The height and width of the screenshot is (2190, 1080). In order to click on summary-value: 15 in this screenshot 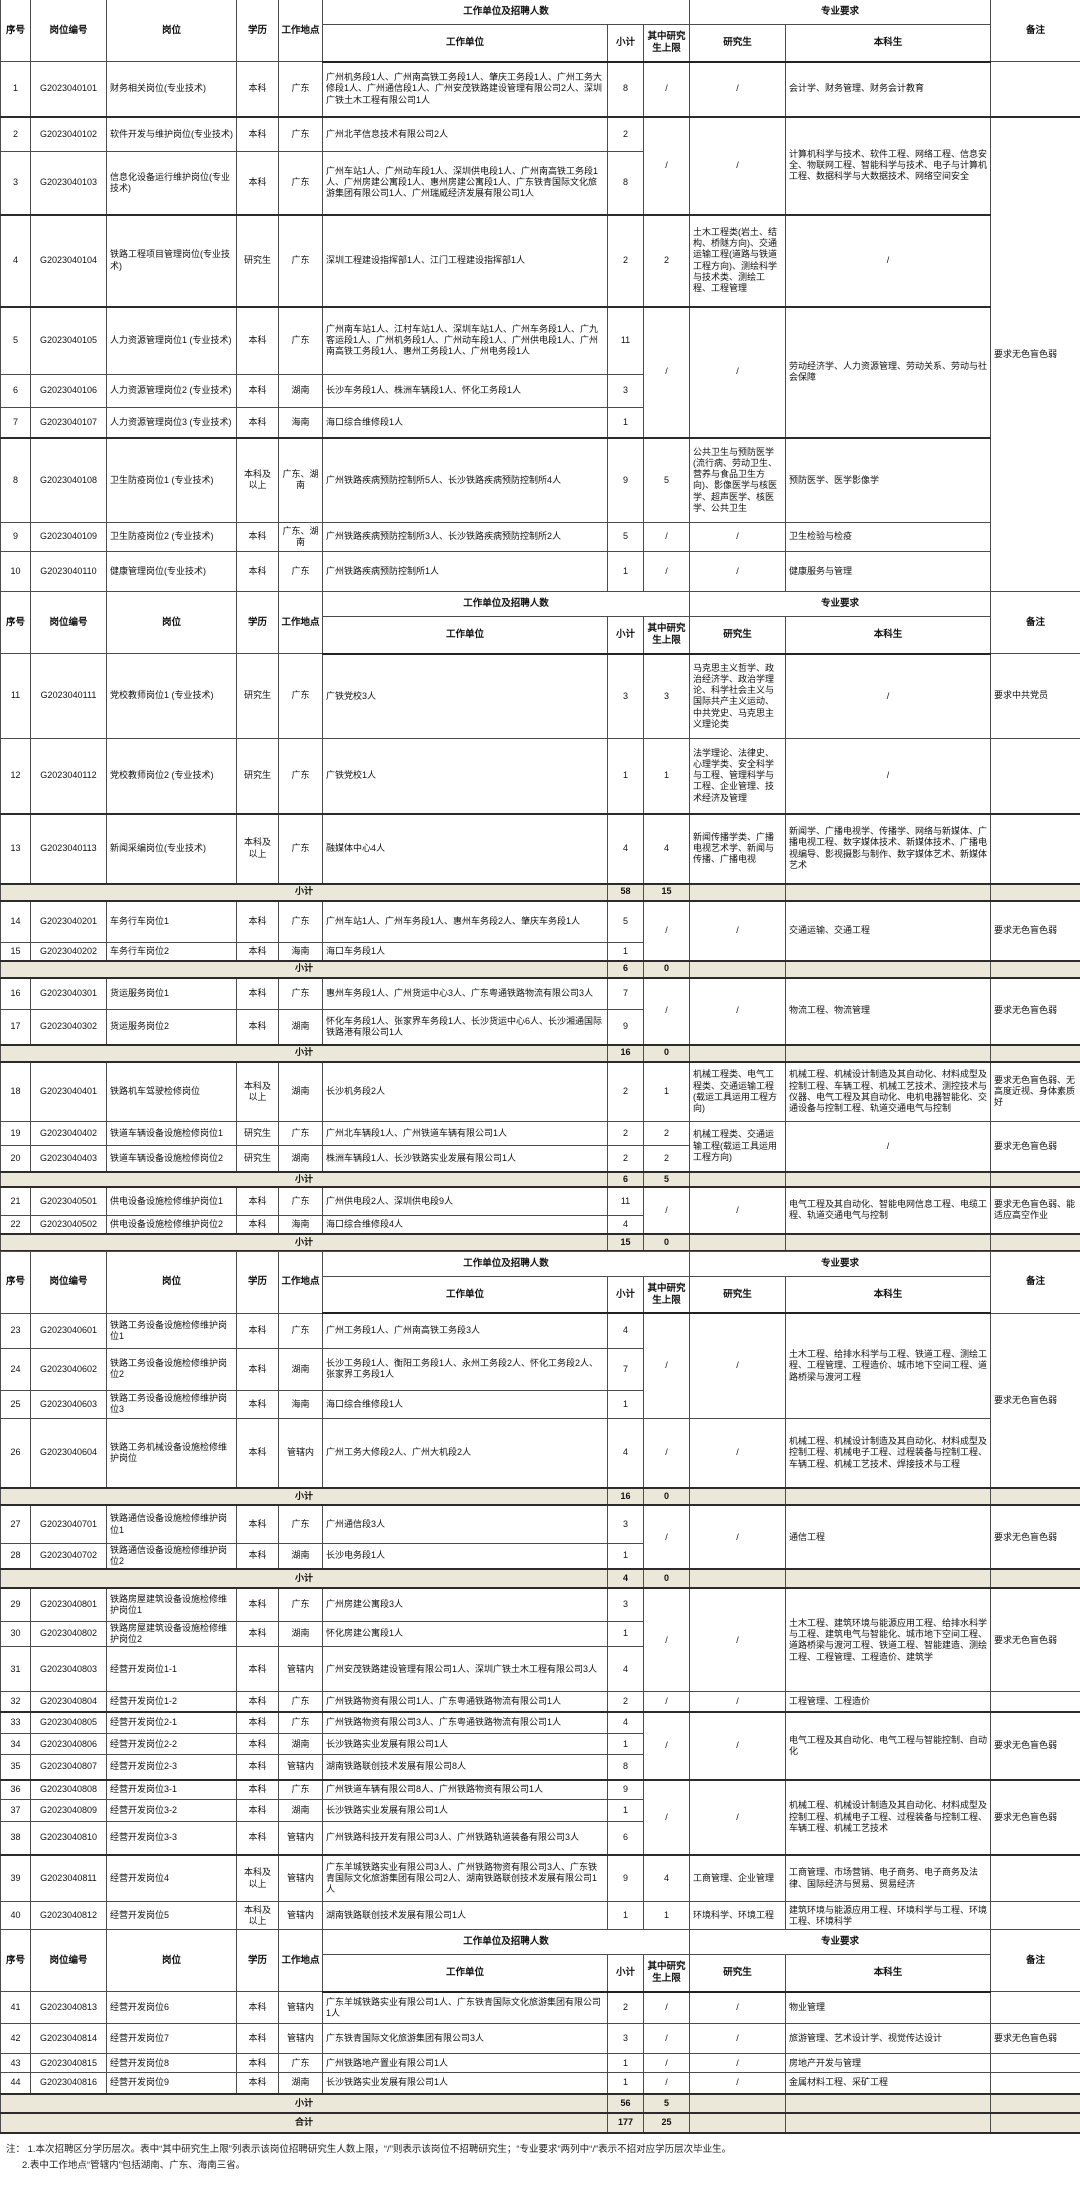, I will do `click(666, 892)`.